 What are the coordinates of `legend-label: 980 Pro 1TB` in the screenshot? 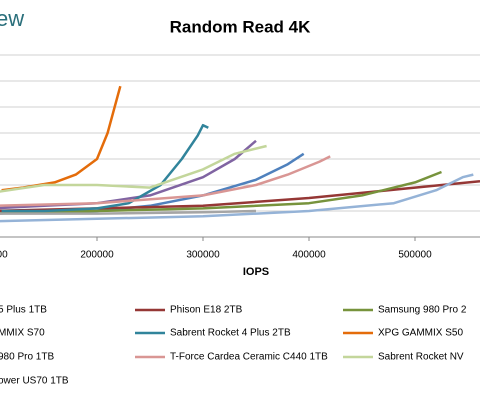 It's located at (27, 357).